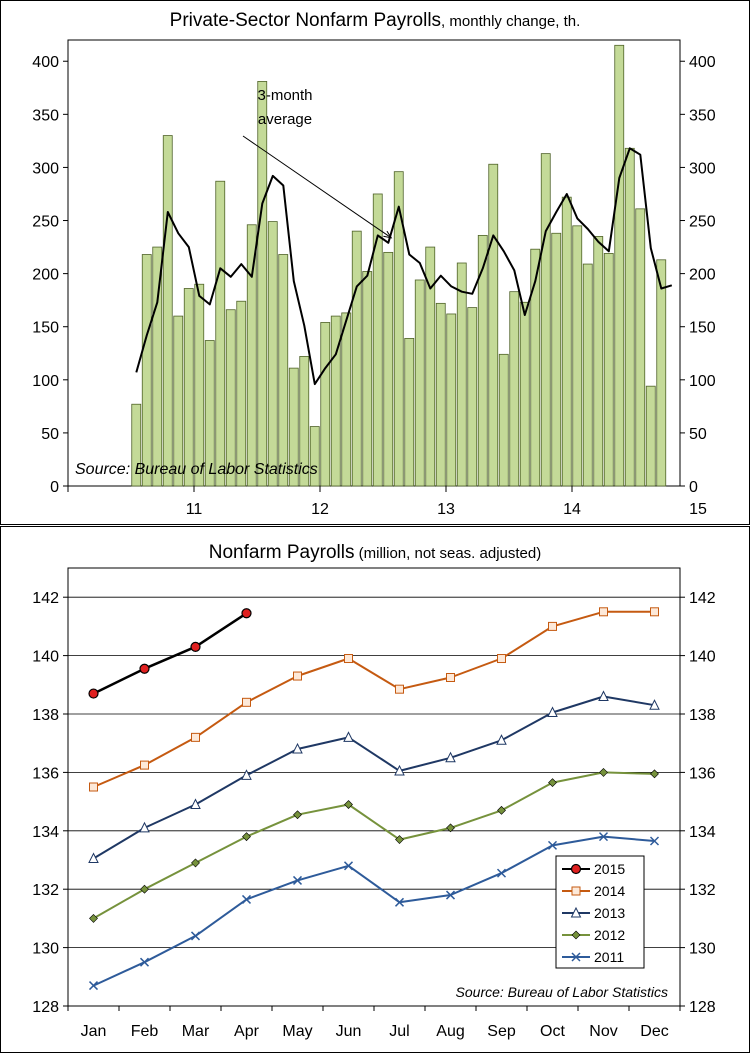 This screenshot has width=750, height=1053. I want to click on x-tick-label: 12, so click(320, 509).